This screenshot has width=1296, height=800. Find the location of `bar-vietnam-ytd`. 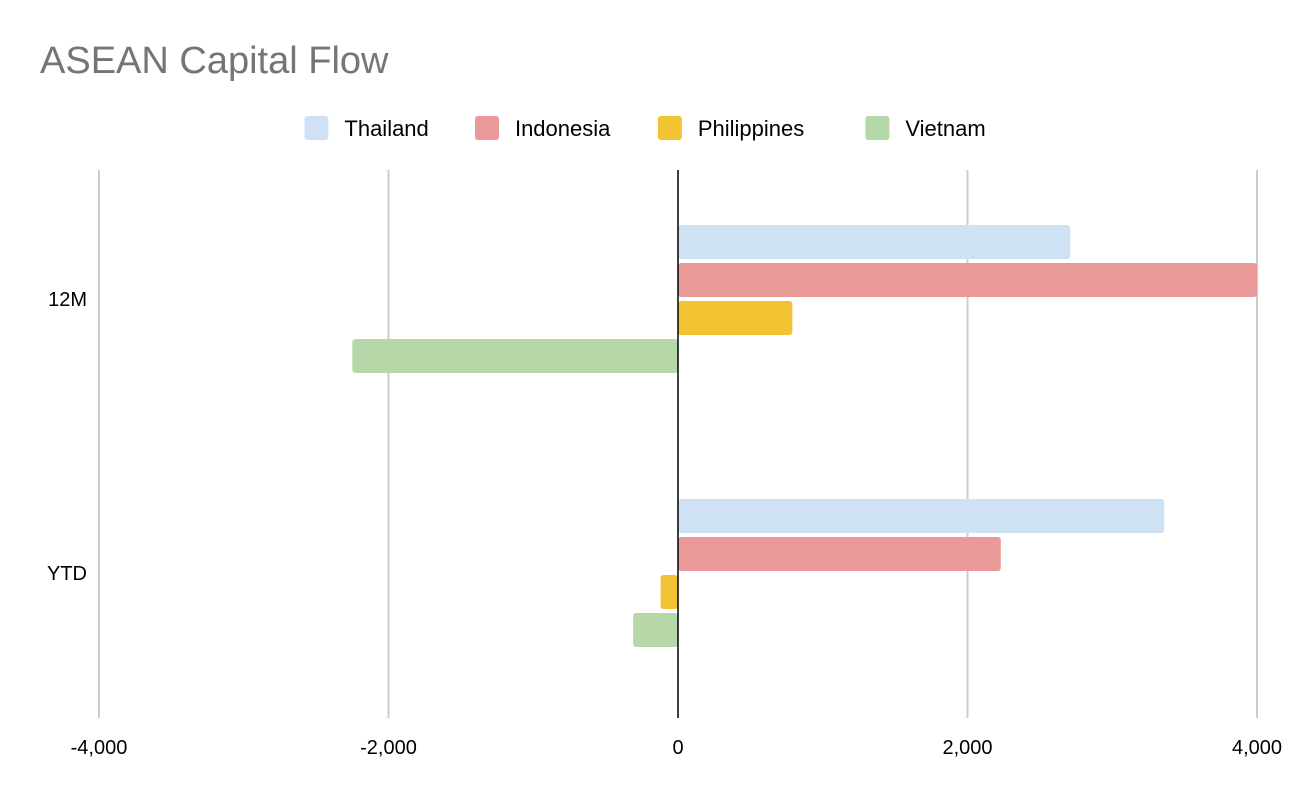

bar-vietnam-ytd is located at coordinates (655, 630).